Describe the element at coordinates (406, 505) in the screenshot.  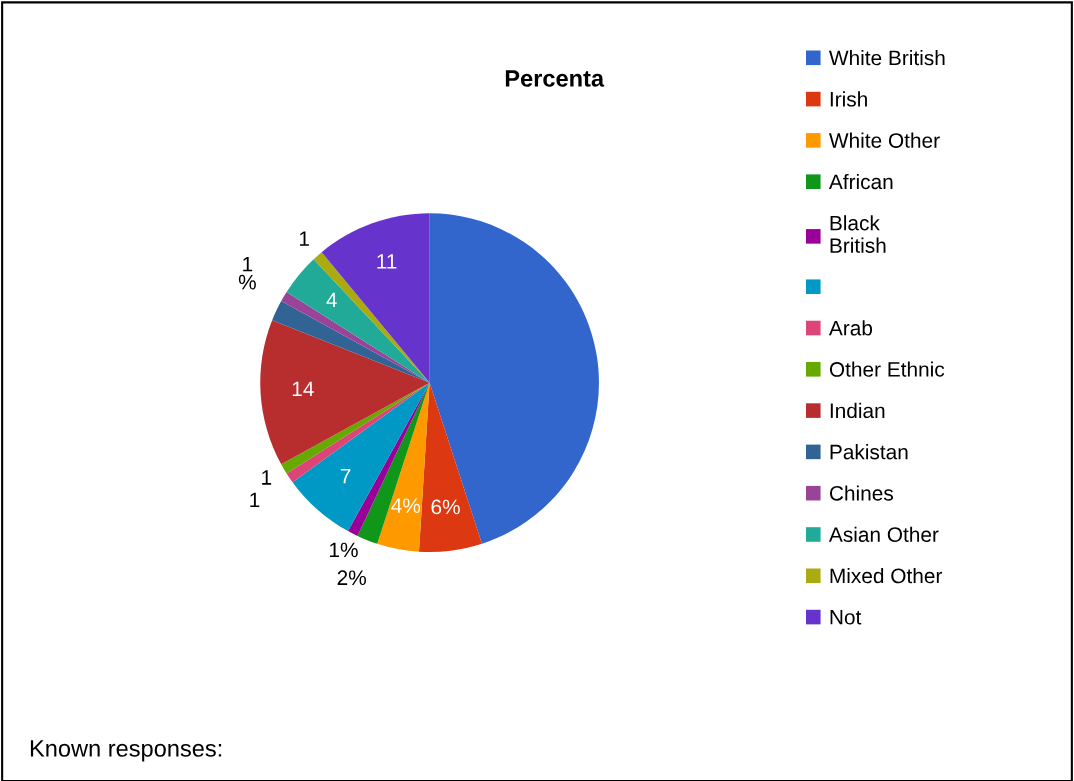
I see `data-label: 4%` at that location.